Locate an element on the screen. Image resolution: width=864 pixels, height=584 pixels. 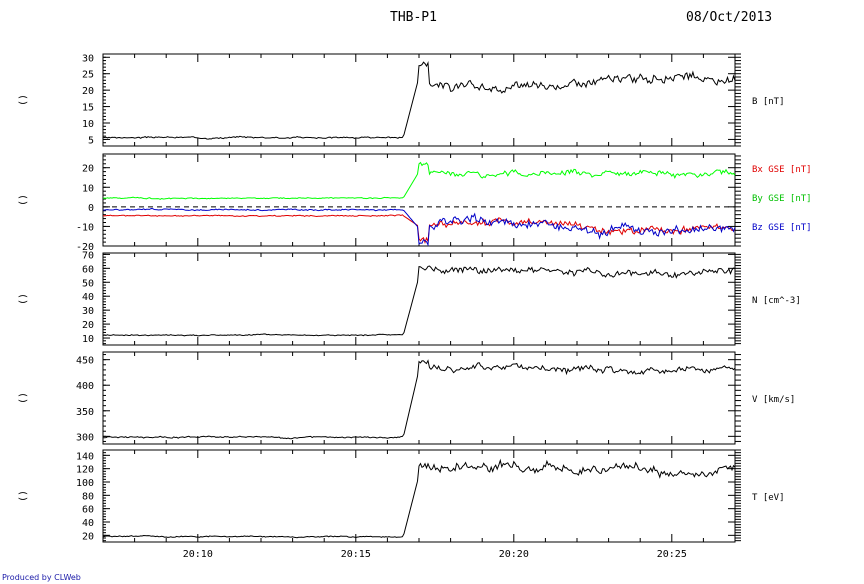
y-tick-label: 25 is located at coordinates (88, 75).